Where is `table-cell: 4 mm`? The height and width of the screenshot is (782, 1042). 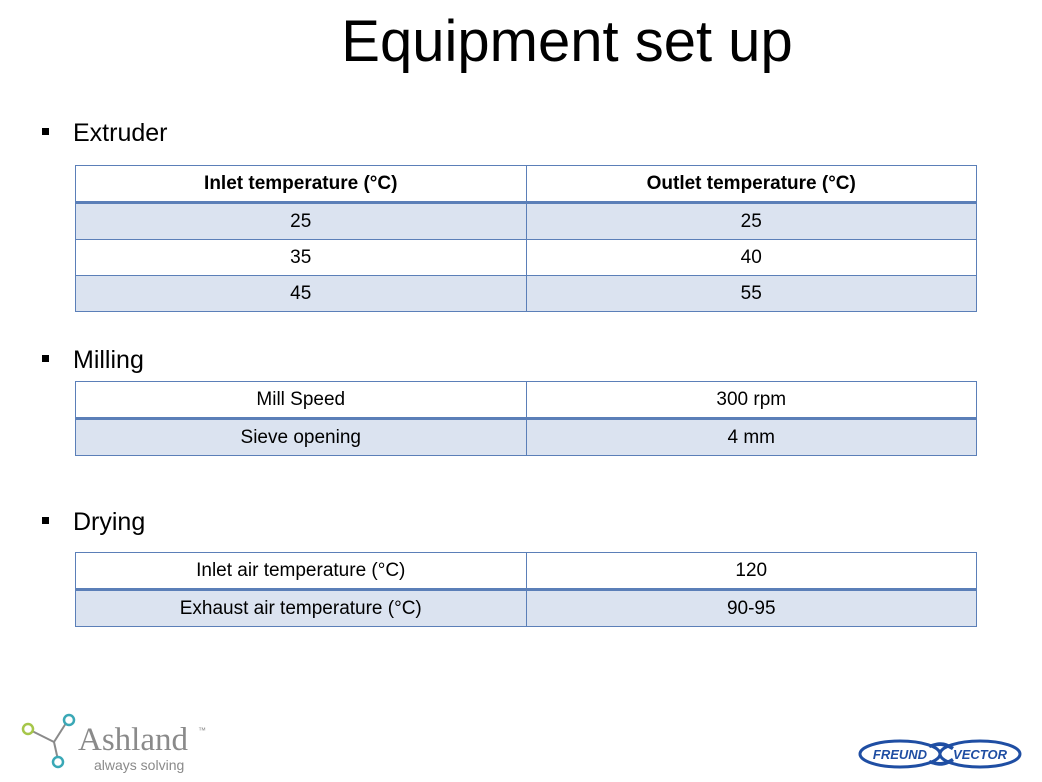 table-cell: 4 mm is located at coordinates (751, 437).